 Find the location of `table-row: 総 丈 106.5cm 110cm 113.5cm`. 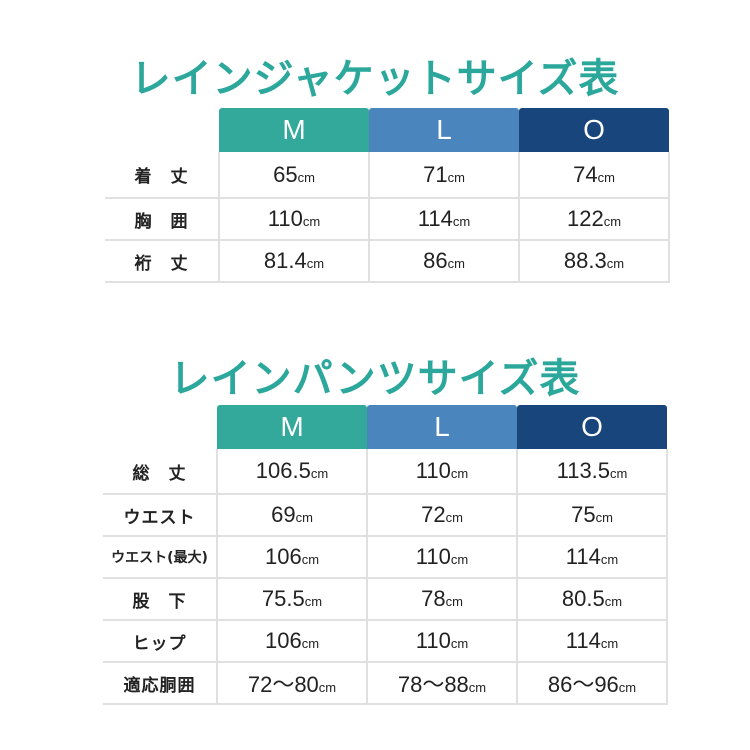

table-row: 総 丈 106.5cm 110cm 113.5cm is located at coordinates (385, 472).